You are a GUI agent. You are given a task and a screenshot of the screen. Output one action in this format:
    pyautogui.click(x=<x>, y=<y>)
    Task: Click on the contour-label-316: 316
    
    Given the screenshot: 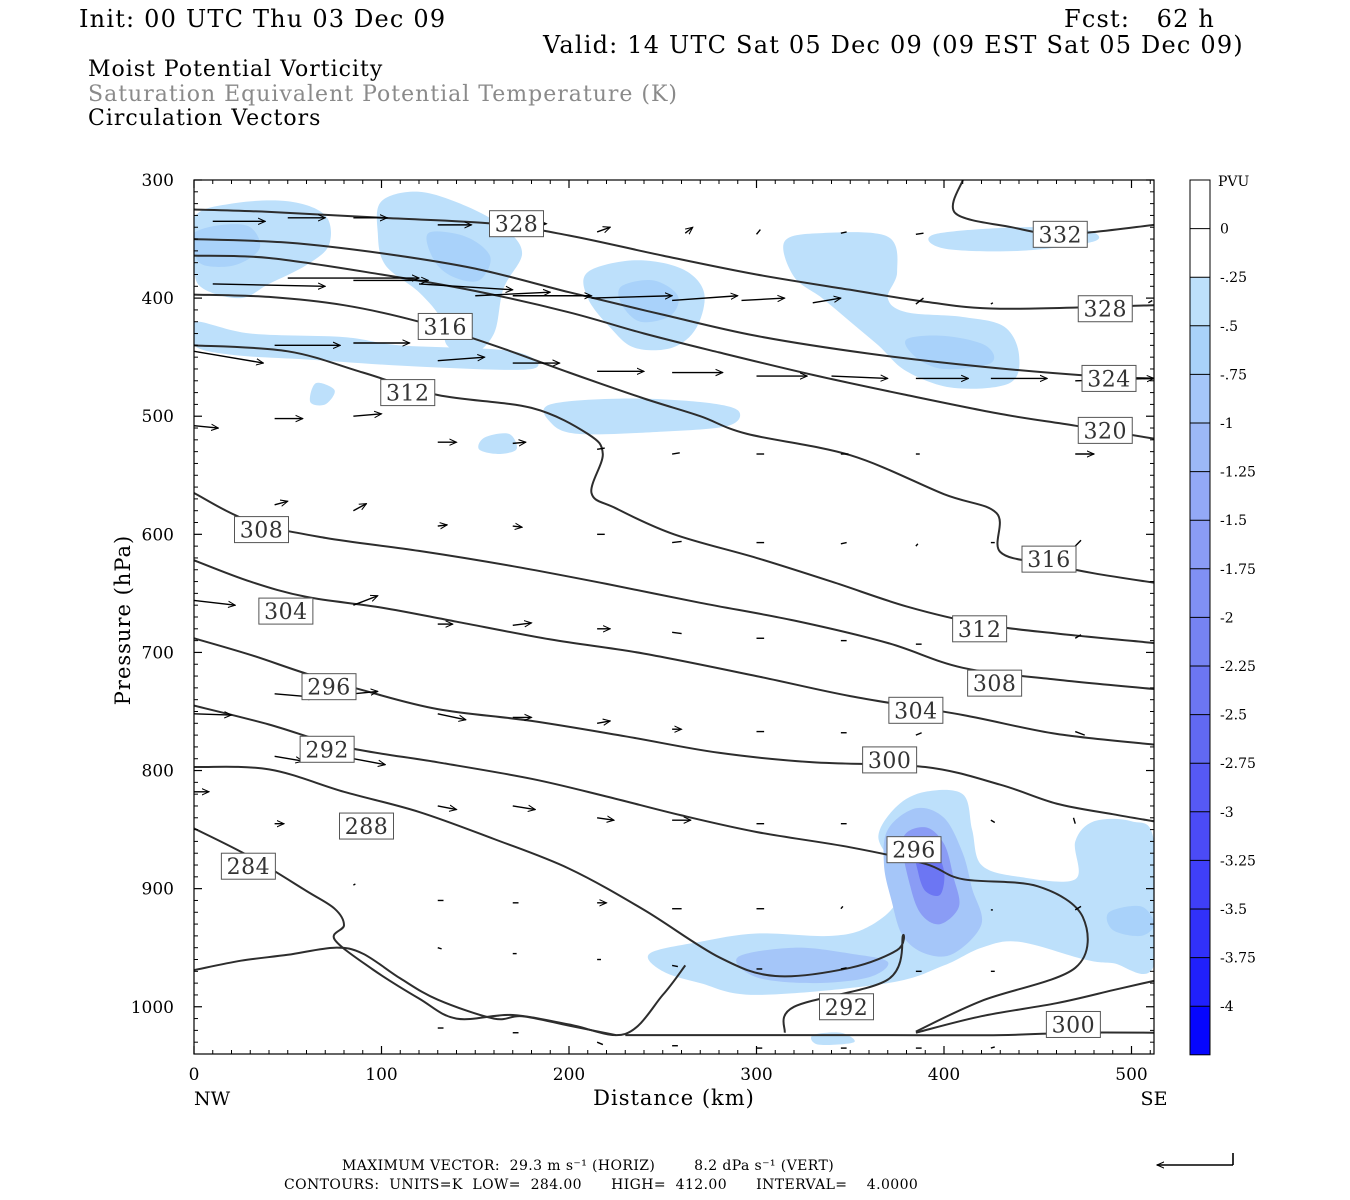 What is the action you would take?
    pyautogui.click(x=446, y=327)
    